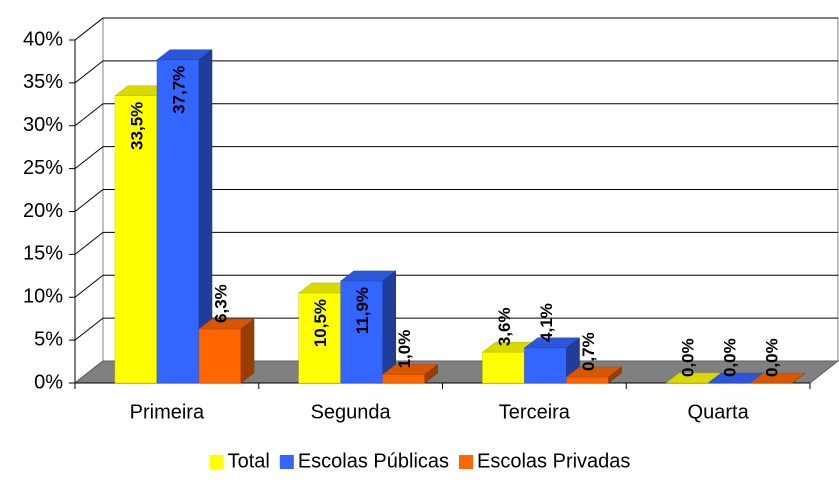  I want to click on x-tick-label: Quarta, so click(719, 412).